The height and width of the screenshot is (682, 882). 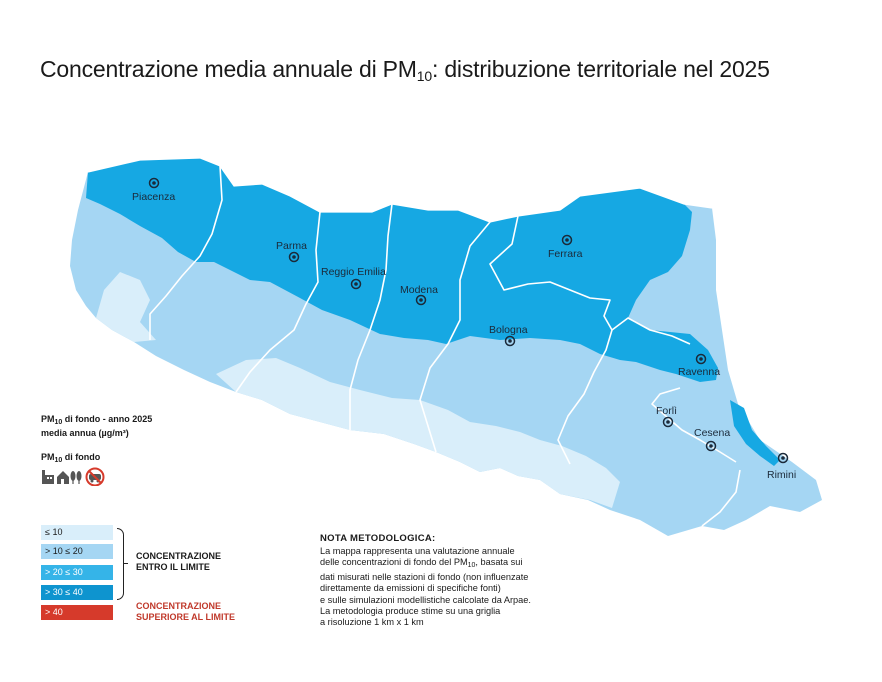 What do you see at coordinates (600, 69) in the screenshot?
I see `title-suffix: : distribuzione territoriale nel 2025` at bounding box center [600, 69].